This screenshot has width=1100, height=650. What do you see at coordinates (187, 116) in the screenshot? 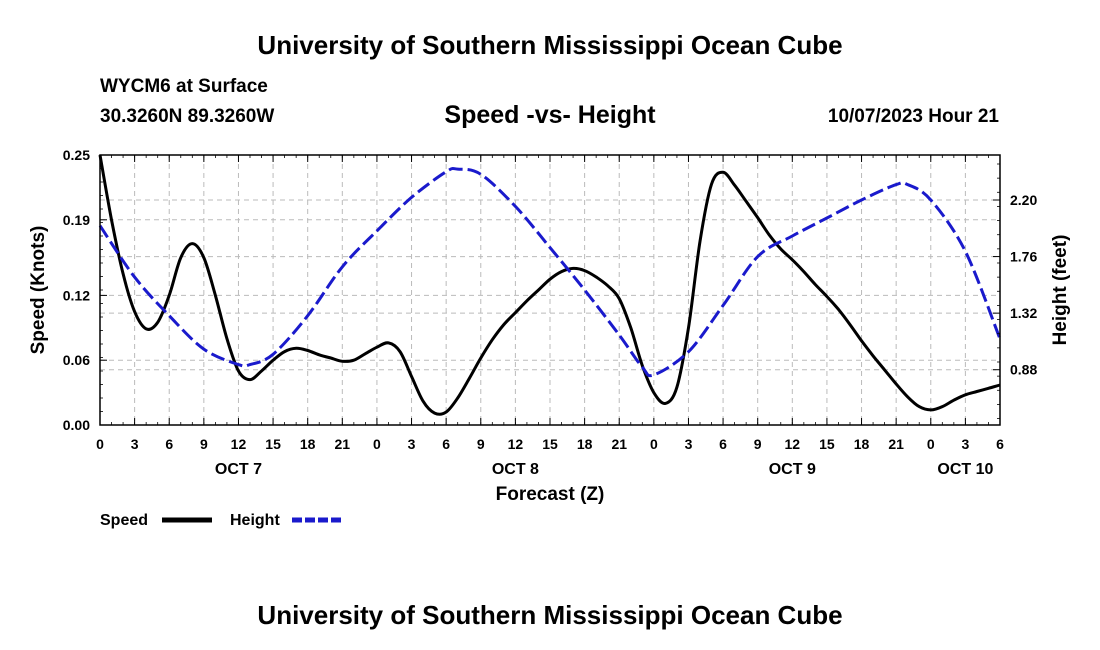
I see `station-coordinates: 30.3260N 89.3260W` at bounding box center [187, 116].